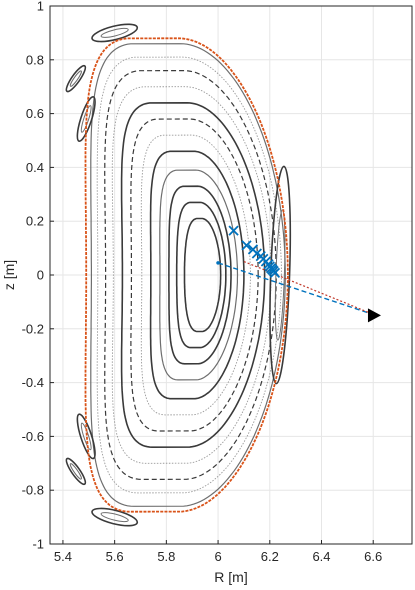 Image resolution: width=415 pixels, height=590 pixels. What do you see at coordinates (33, 382) in the screenshot?
I see `y-tick-label: -0.4` at bounding box center [33, 382].